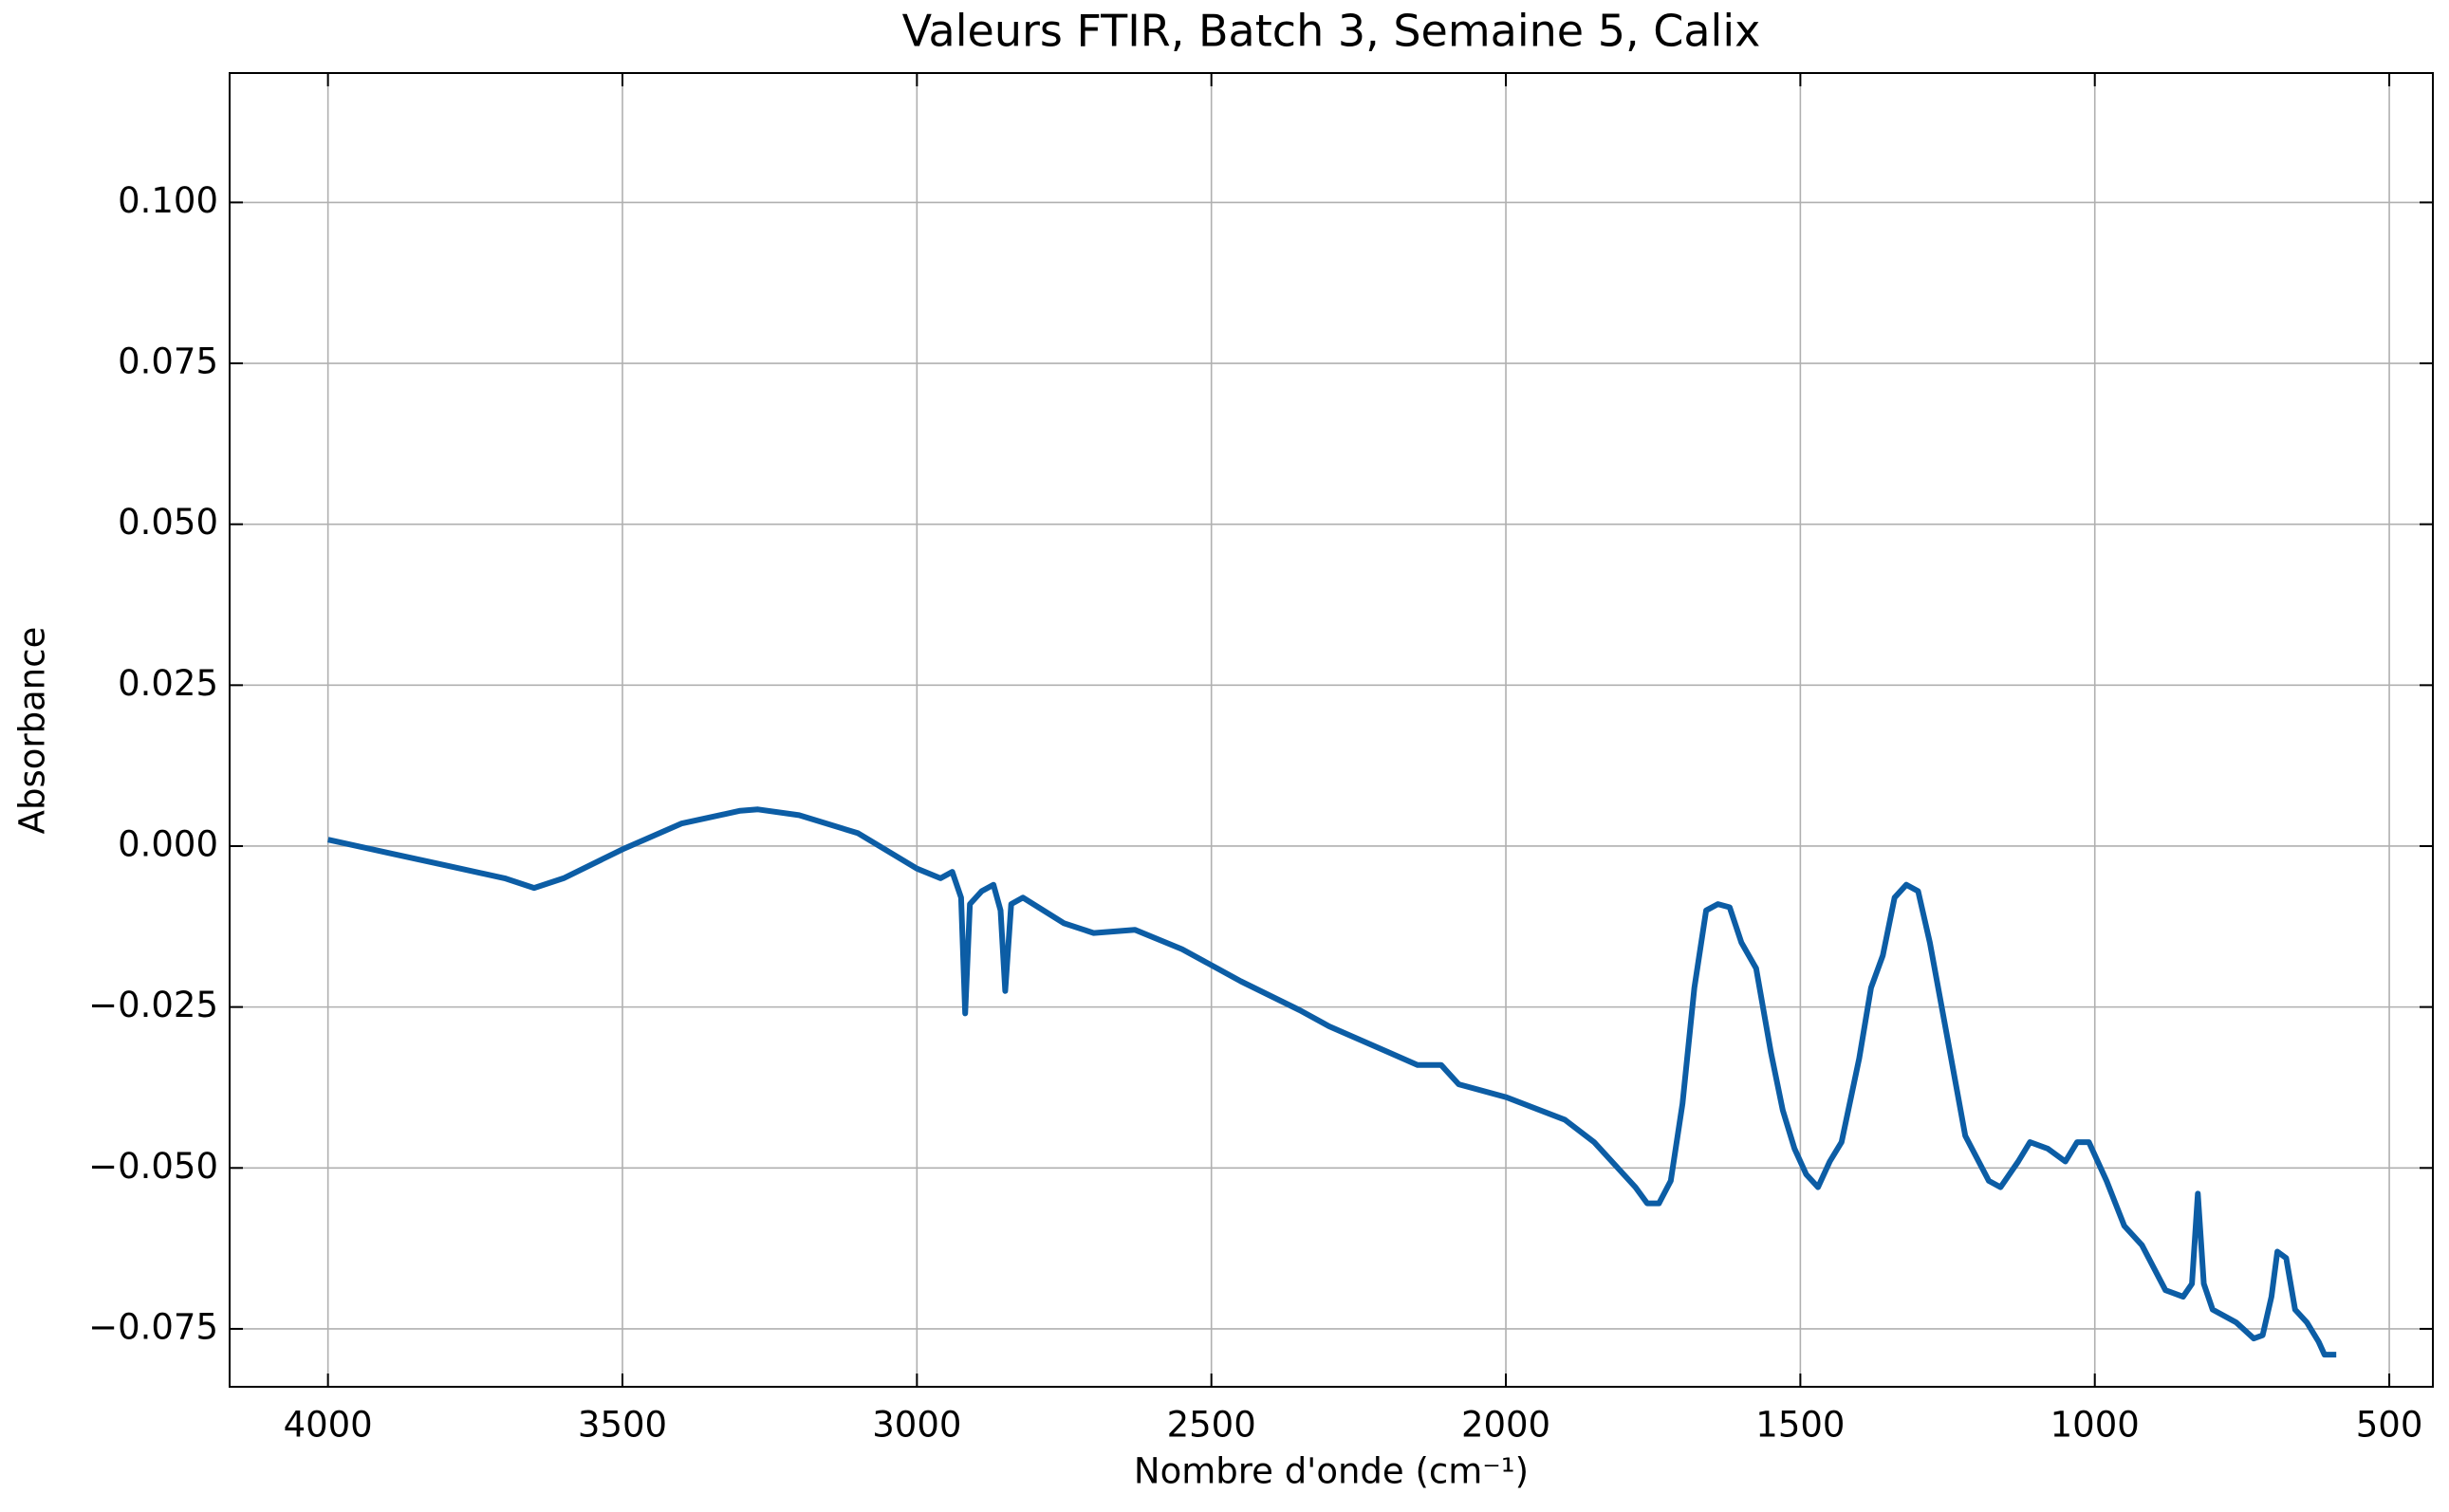 The image size is (2449, 1512). What do you see at coordinates (168, 361) in the screenshot?
I see `y-tick-label: 0.075` at bounding box center [168, 361].